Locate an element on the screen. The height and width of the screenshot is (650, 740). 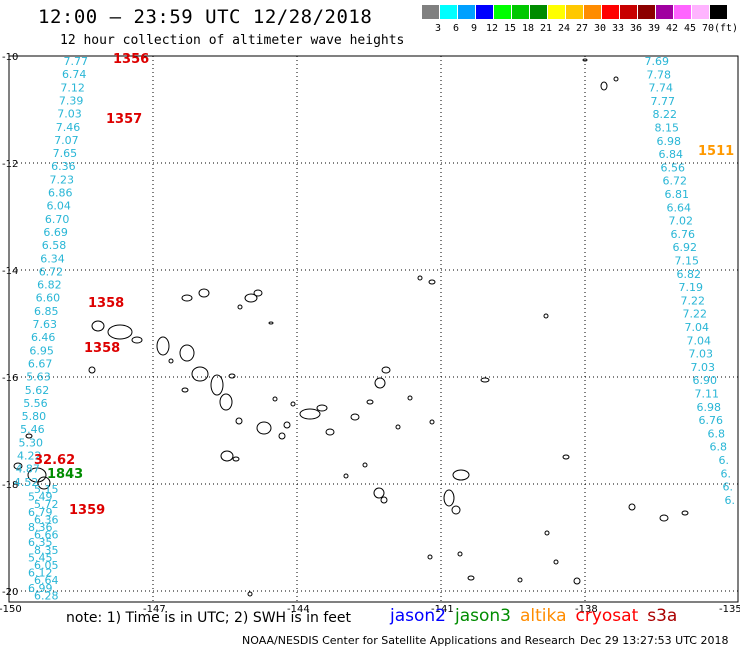
swh-value: 7.07 is located at coordinates (66, 140).